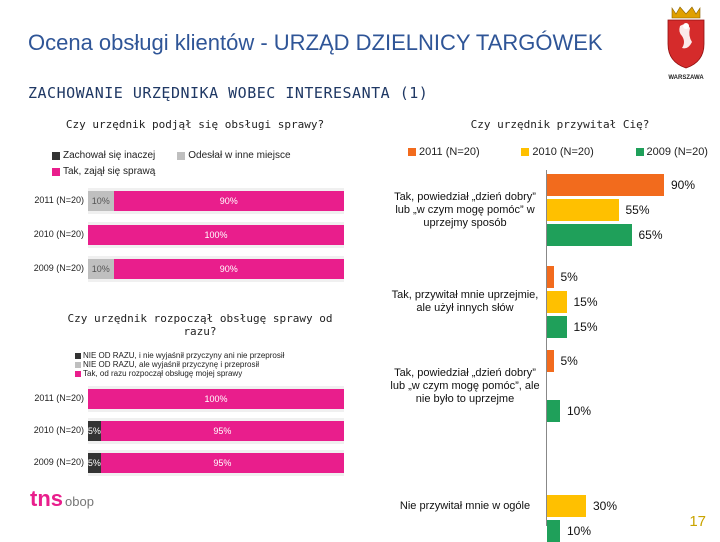  What do you see at coordinates (697, 521) in the screenshot?
I see `page-number: 17` at bounding box center [697, 521].